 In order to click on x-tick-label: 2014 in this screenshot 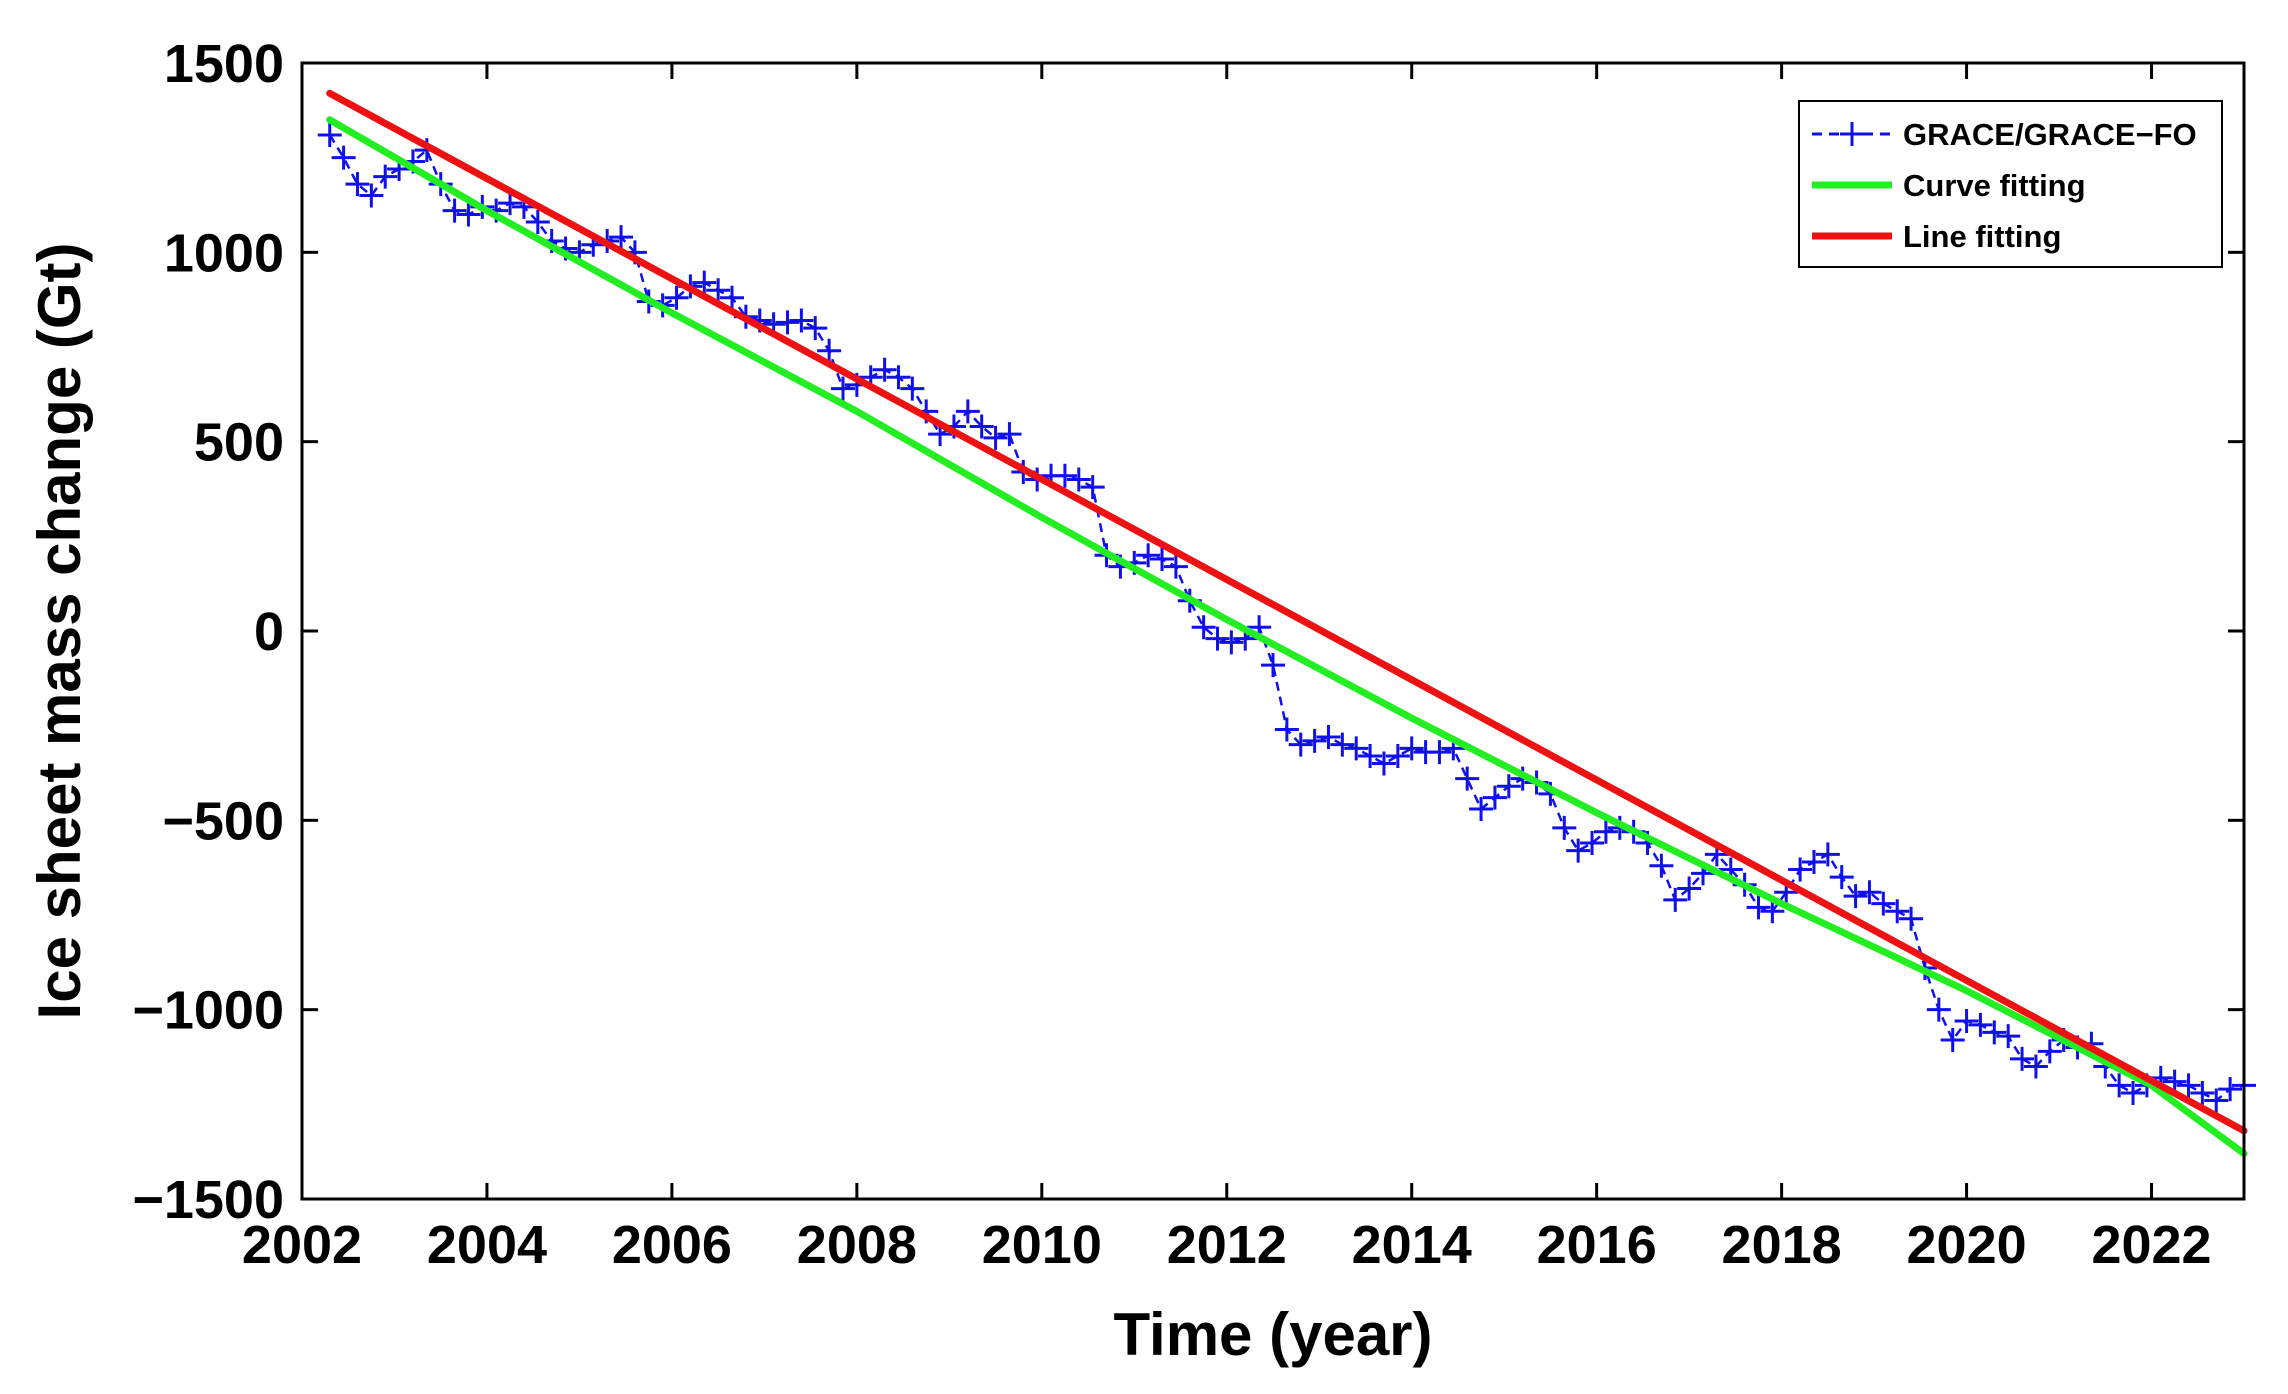, I will do `click(1412, 1245)`.